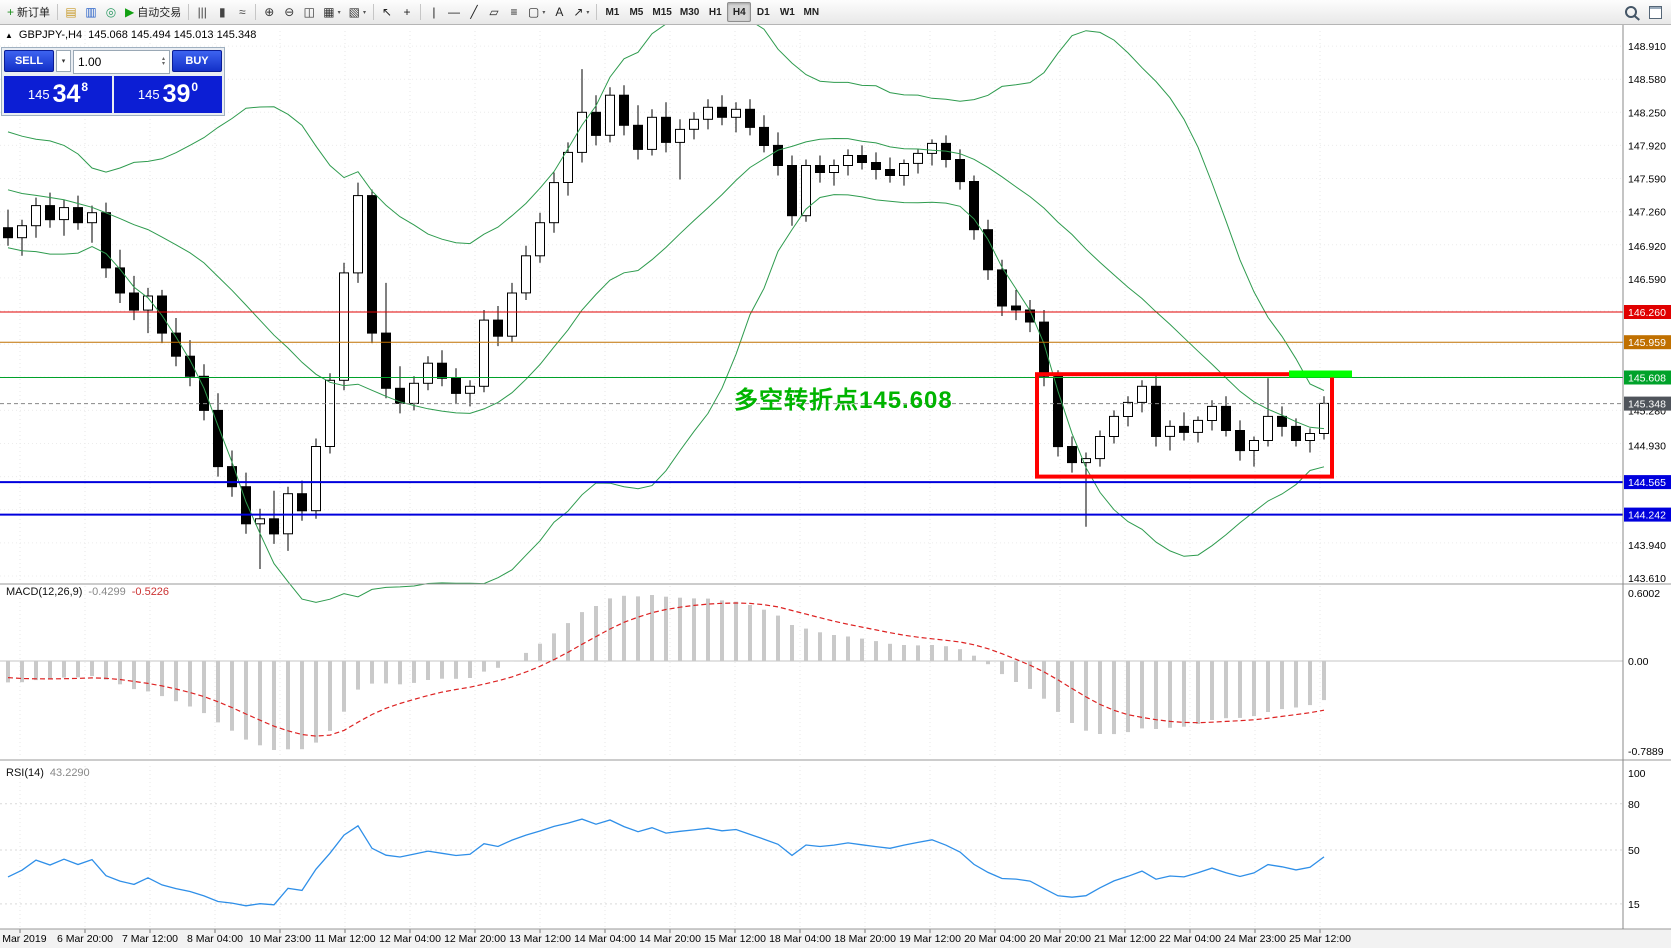 The width and height of the screenshot is (1671, 948). Describe the element at coordinates (581, 12) in the screenshot. I see `arrows-button: ↗ ▾` at that location.